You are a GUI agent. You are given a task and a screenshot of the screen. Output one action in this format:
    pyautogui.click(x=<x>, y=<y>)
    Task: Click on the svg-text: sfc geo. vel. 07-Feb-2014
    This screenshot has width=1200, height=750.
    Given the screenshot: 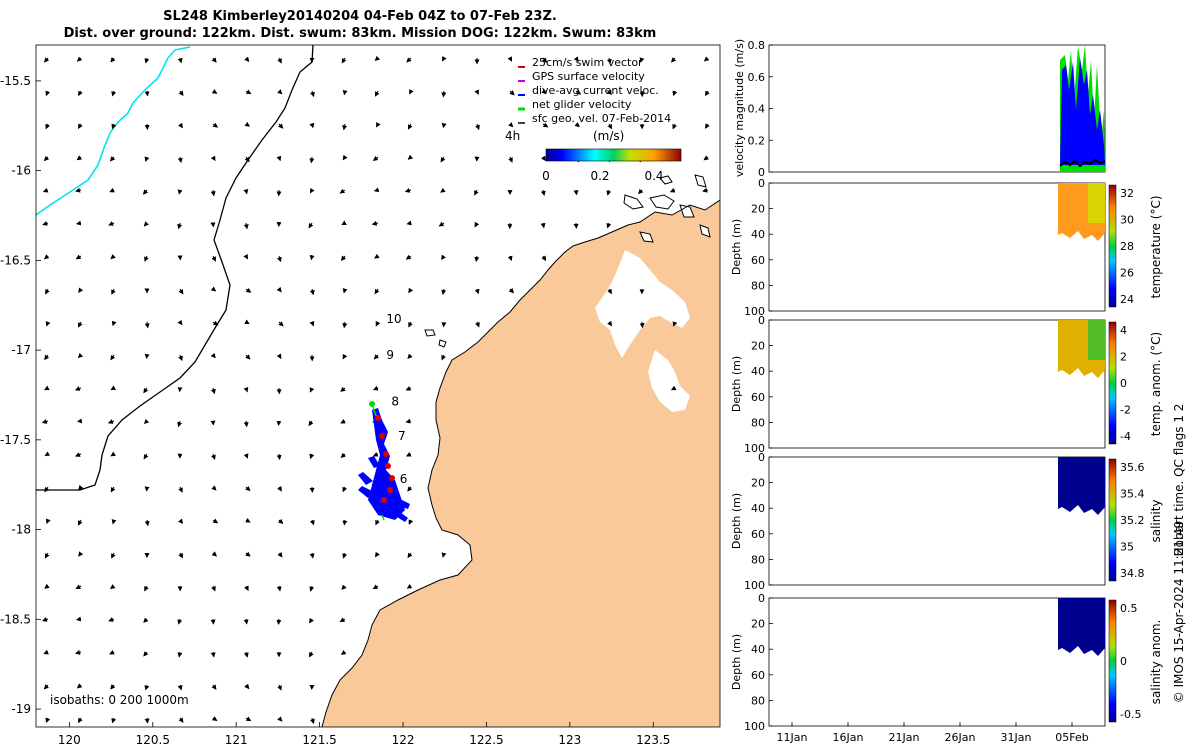 What is the action you would take?
    pyautogui.click(x=601, y=118)
    